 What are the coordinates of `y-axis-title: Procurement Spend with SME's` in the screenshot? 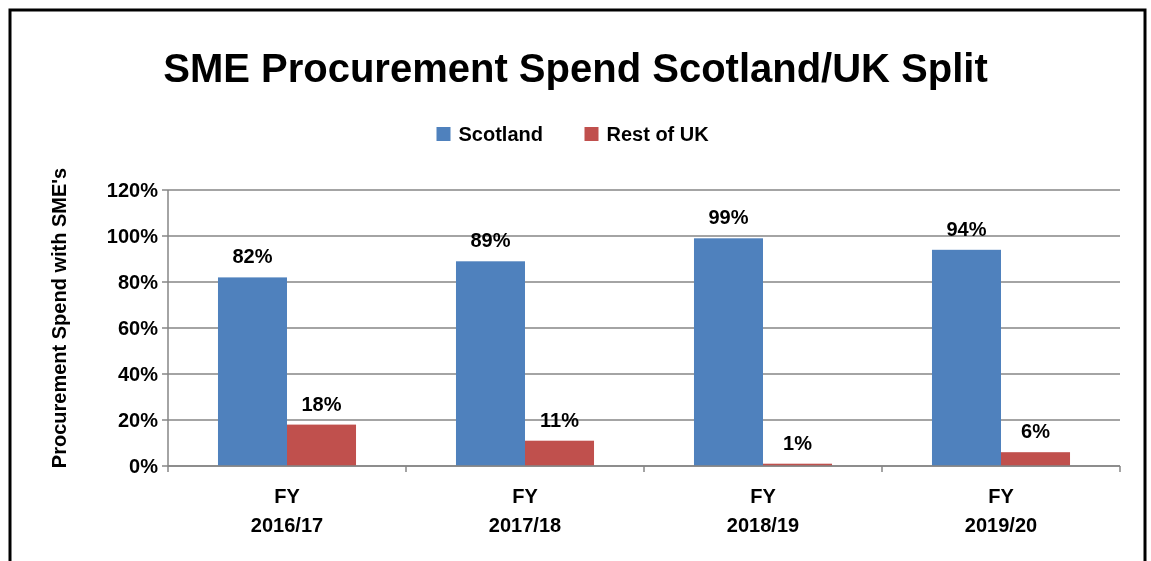 It's located at (59, 318).